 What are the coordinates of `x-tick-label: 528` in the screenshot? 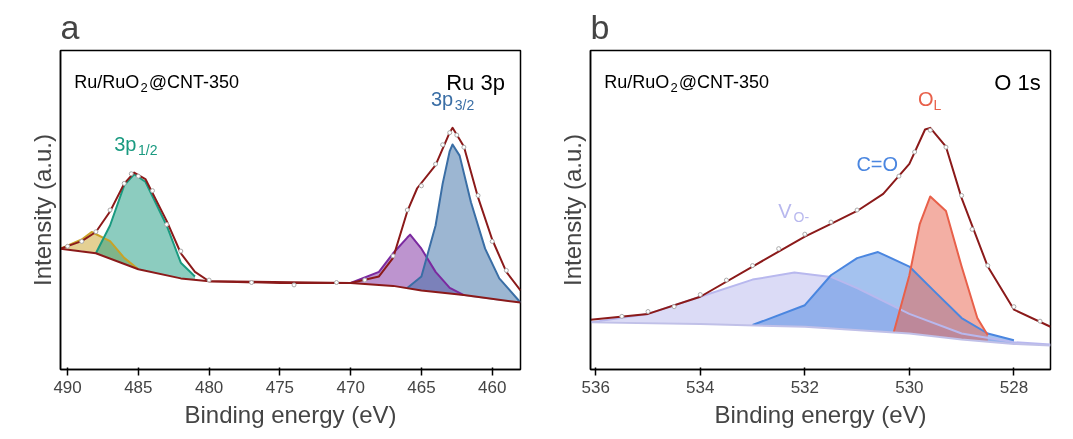 It's located at (1014, 387).